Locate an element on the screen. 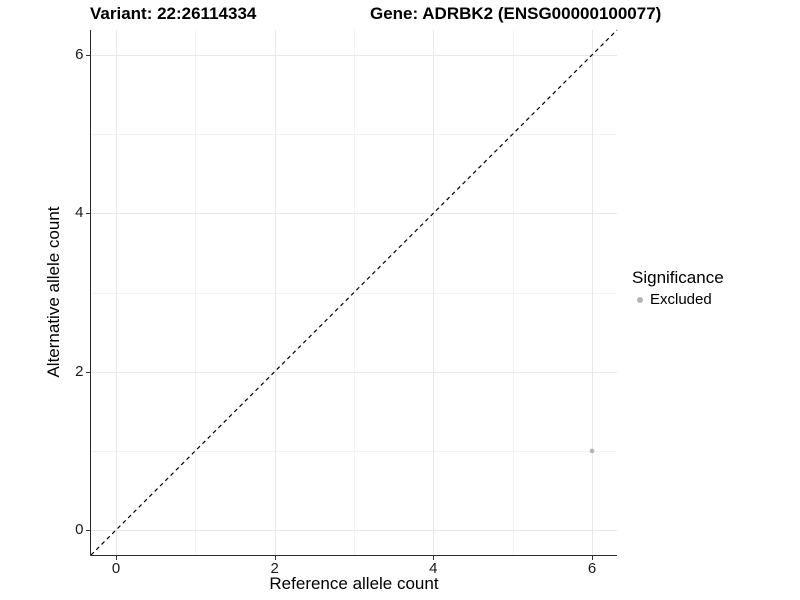 This screenshot has width=800, height=600. x-tick-label: 6 is located at coordinates (592, 568).